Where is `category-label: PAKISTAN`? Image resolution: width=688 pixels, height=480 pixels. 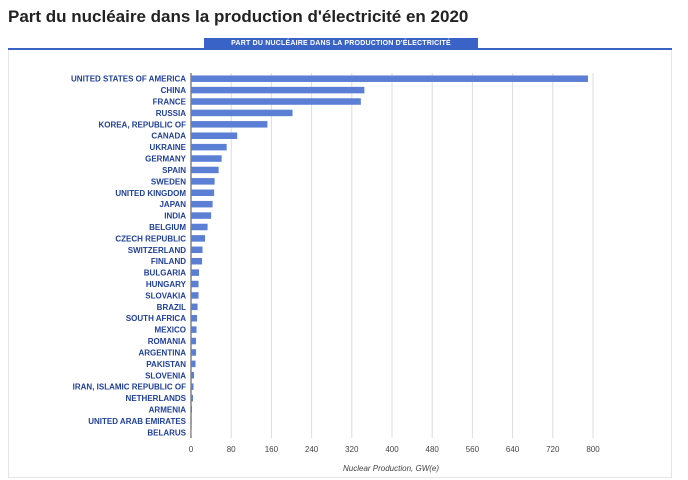
category-label: PAKISTAN is located at coordinates (166, 364).